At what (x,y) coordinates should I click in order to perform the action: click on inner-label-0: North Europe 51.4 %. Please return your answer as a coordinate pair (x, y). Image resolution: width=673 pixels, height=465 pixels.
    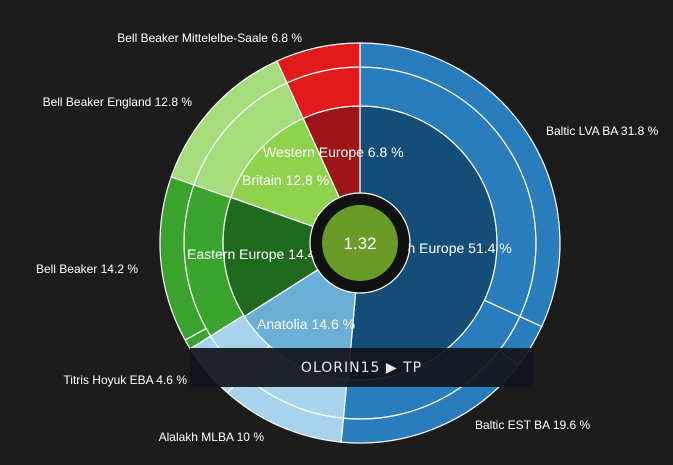
    Looking at the image, I should click on (446, 248).